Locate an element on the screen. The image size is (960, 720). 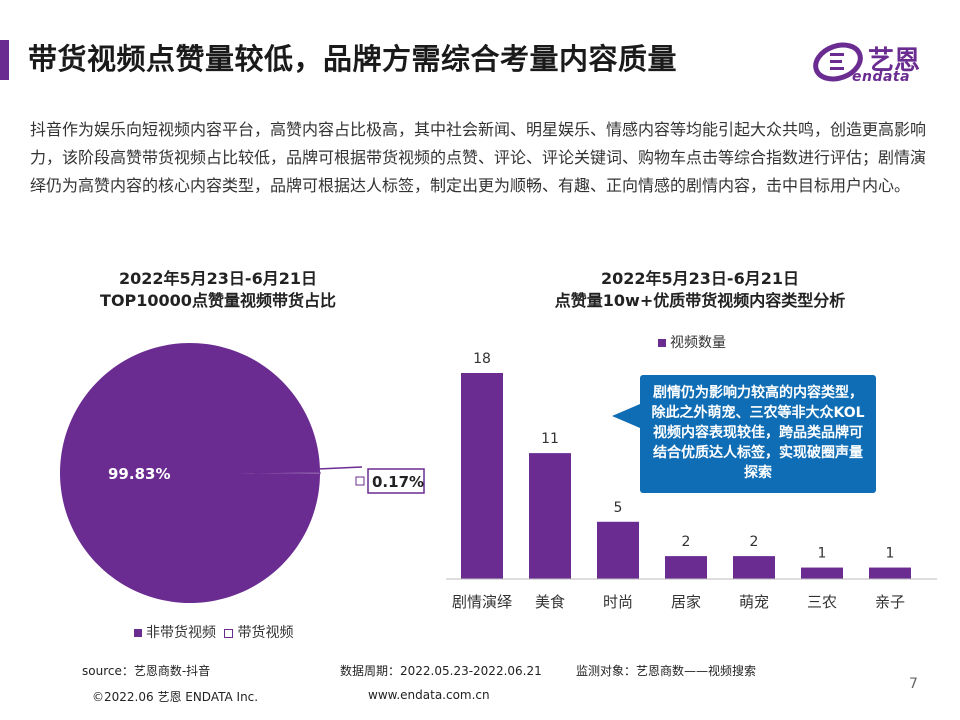
bar-title-line1: 2022年5月23日-6月21日 is located at coordinates (700, 278).